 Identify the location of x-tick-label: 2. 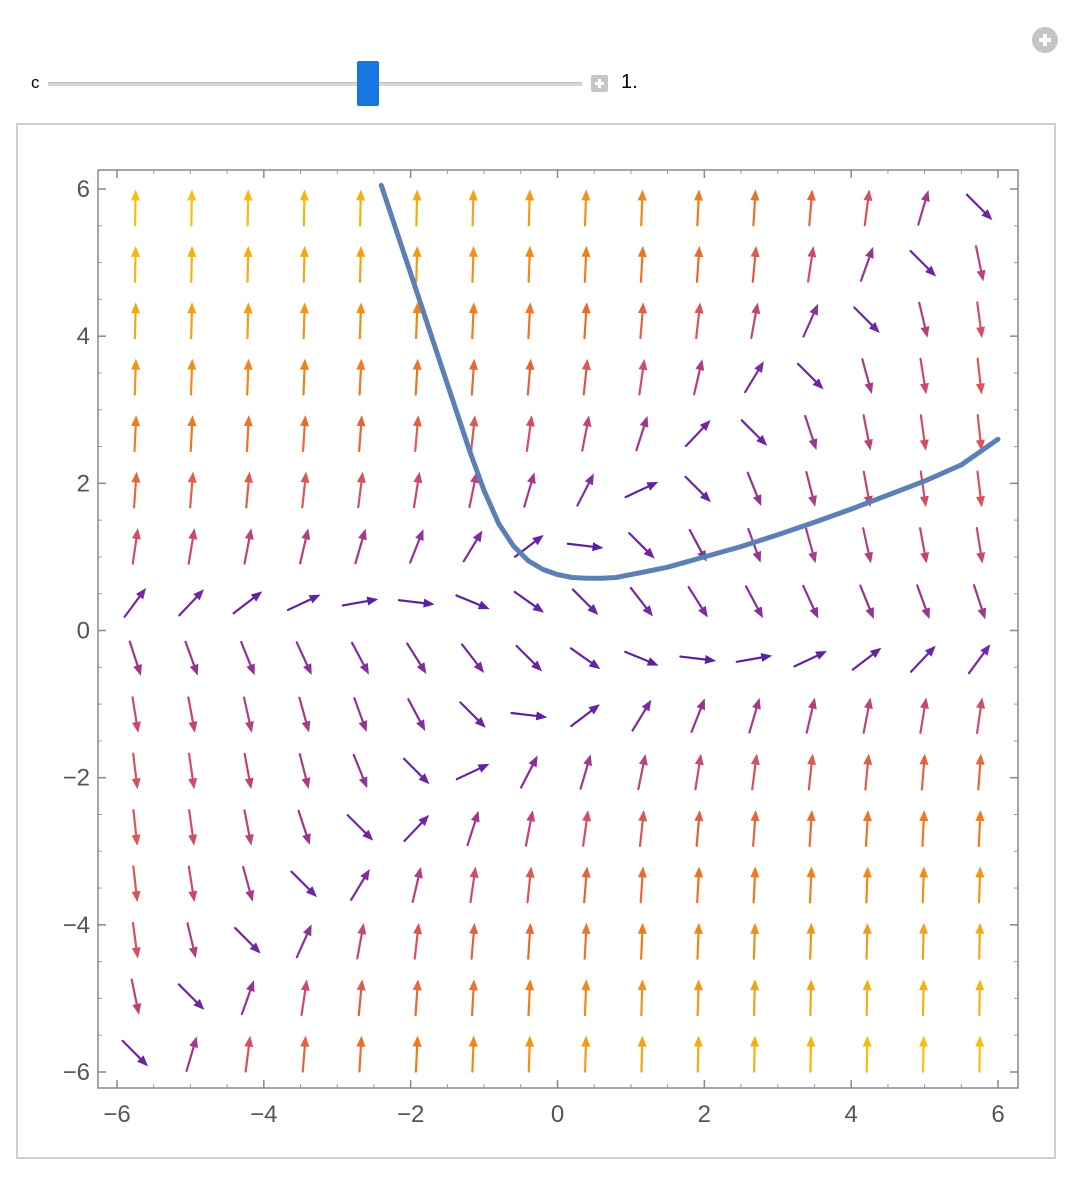
(704, 1114).